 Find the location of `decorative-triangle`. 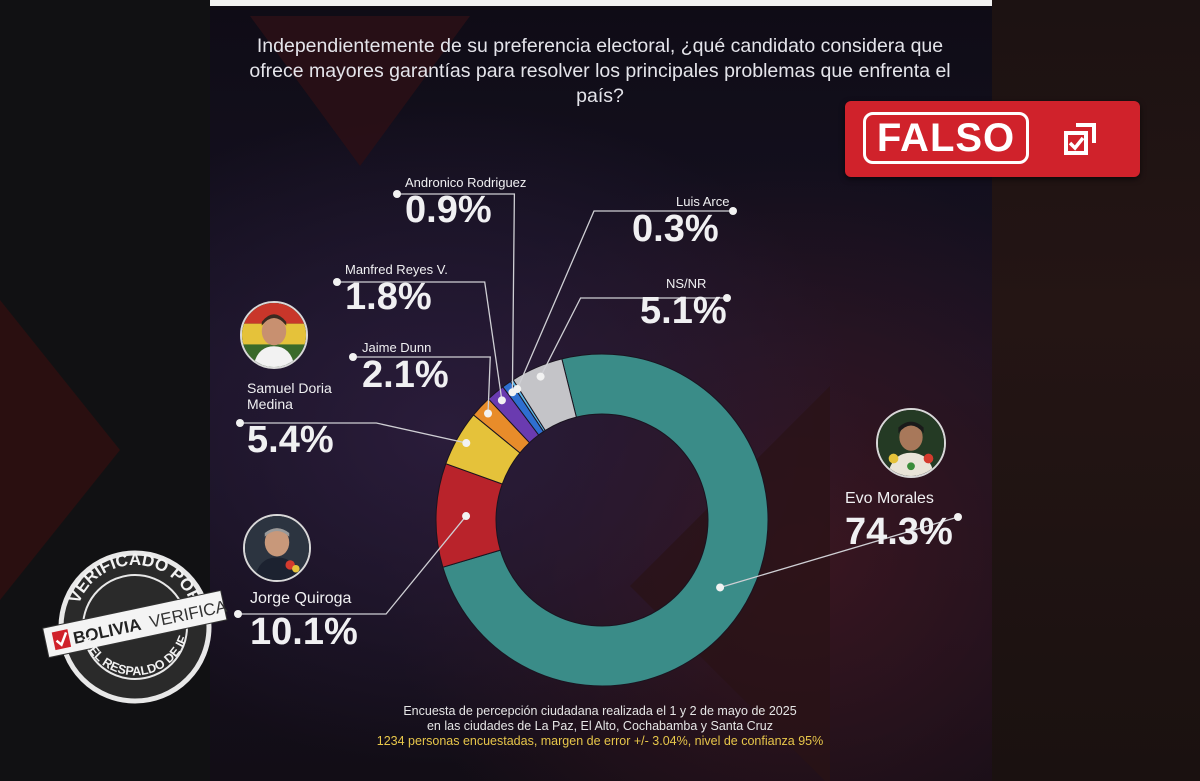

decorative-triangle is located at coordinates (360, 91).